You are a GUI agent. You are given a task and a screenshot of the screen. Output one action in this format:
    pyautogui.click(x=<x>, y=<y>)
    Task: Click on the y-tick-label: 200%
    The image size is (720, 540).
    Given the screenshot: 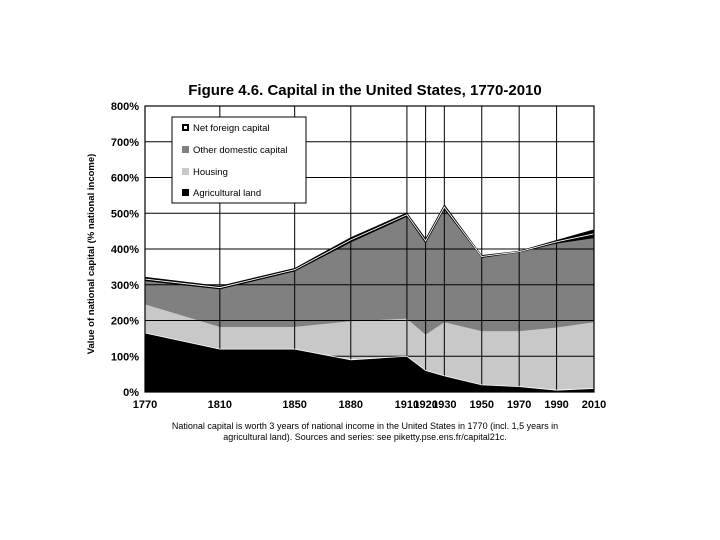 What is the action you would take?
    pyautogui.click(x=125, y=322)
    